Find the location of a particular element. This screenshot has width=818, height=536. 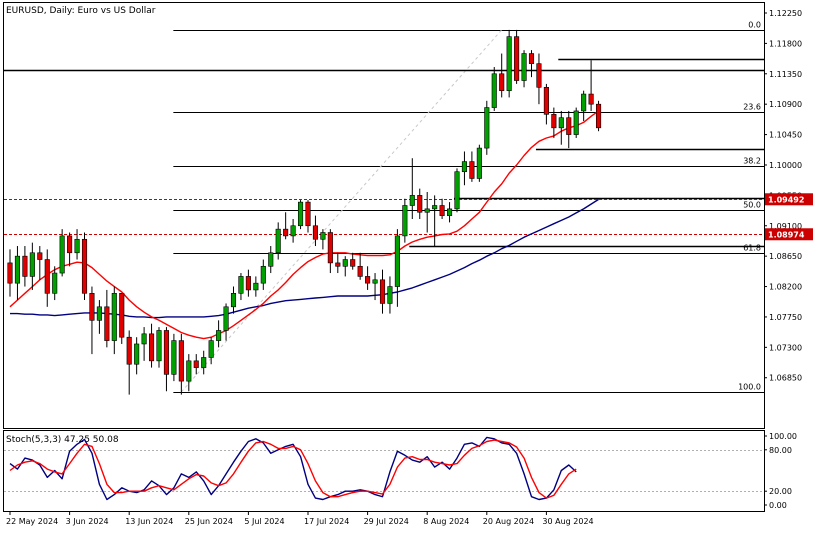

stoch-axis-label: 20.00 is located at coordinates (780, 491).